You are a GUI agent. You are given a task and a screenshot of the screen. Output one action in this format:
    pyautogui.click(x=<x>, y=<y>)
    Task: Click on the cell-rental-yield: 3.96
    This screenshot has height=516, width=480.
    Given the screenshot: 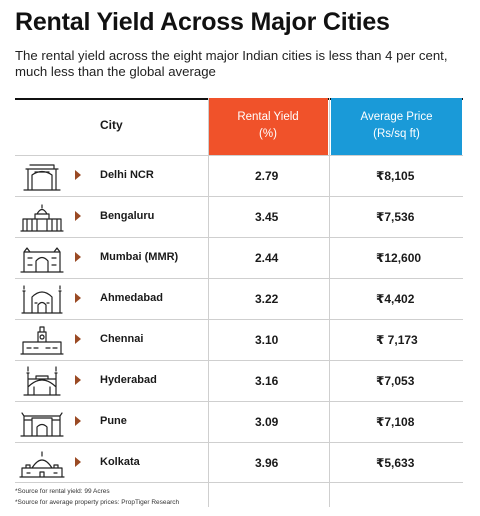 What is the action you would take?
    pyautogui.click(x=267, y=463)
    